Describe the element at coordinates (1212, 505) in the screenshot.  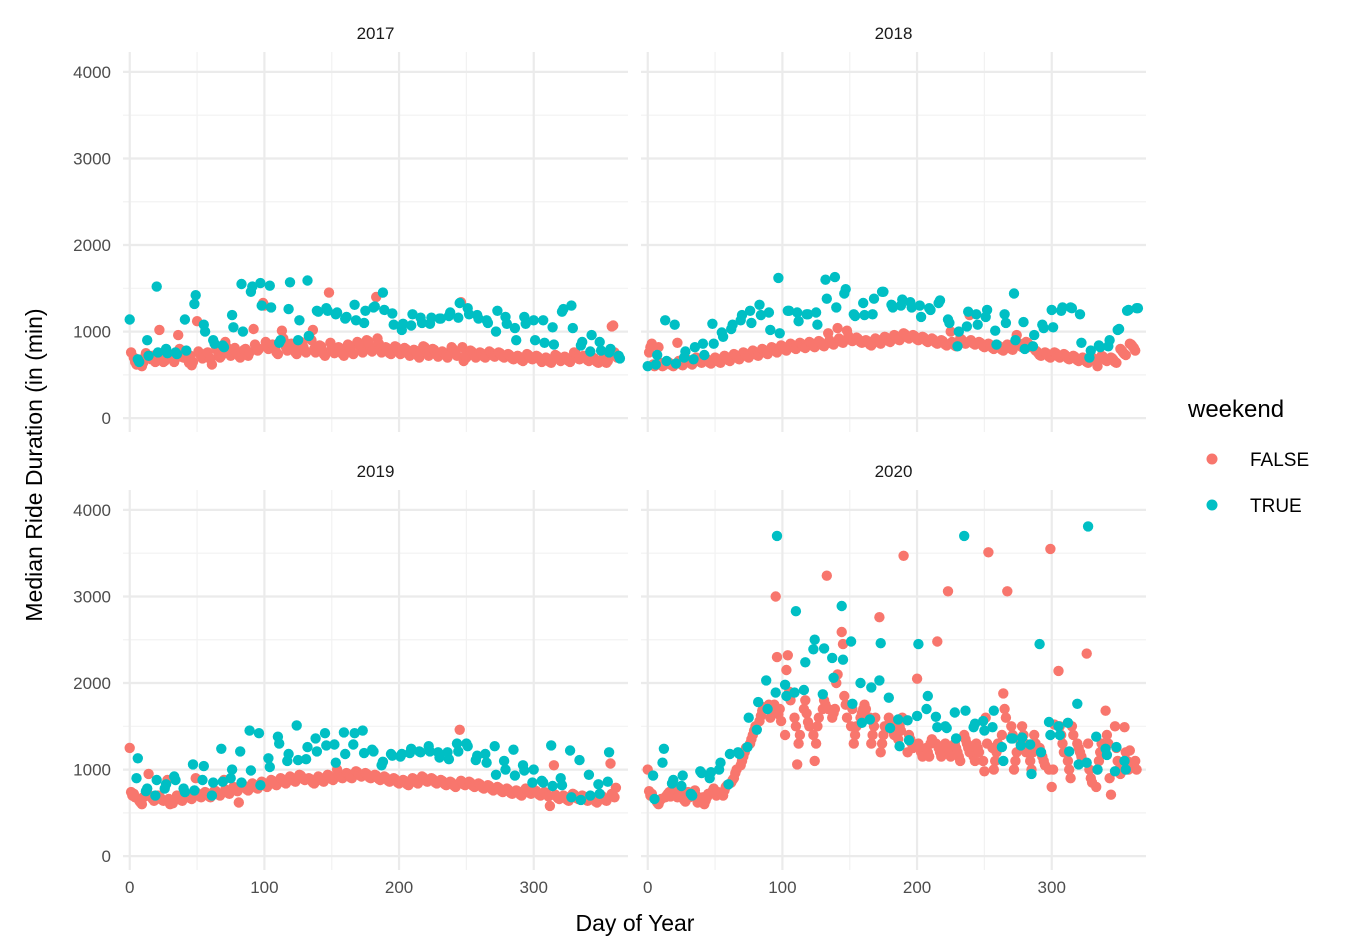
I see `legend-key-true` at that location.